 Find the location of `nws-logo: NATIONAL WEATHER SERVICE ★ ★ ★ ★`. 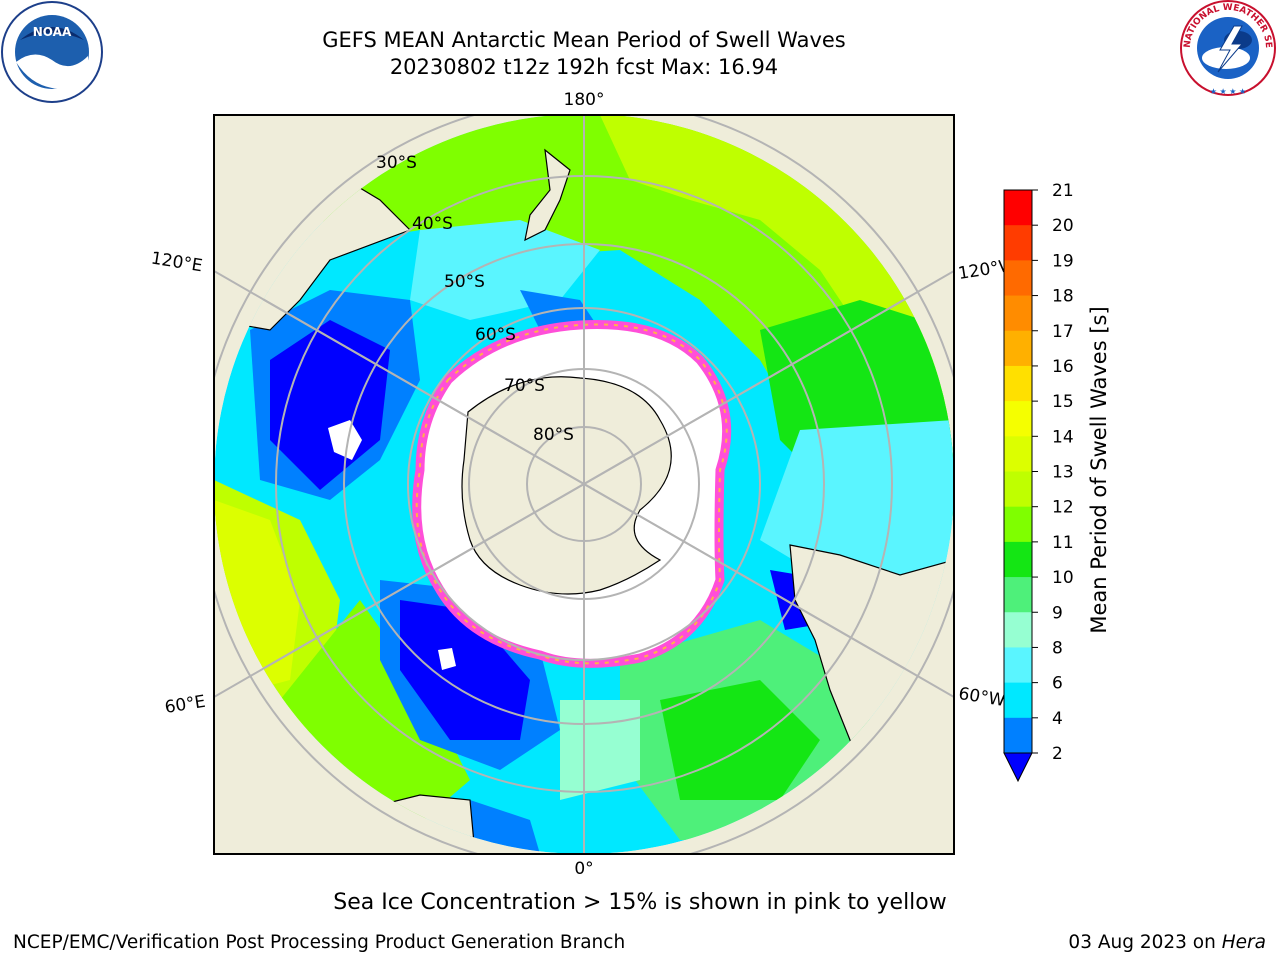

nws-logo: NATIONAL WEATHER SERVICE ★ ★ ★ ★ is located at coordinates (1226, 48).